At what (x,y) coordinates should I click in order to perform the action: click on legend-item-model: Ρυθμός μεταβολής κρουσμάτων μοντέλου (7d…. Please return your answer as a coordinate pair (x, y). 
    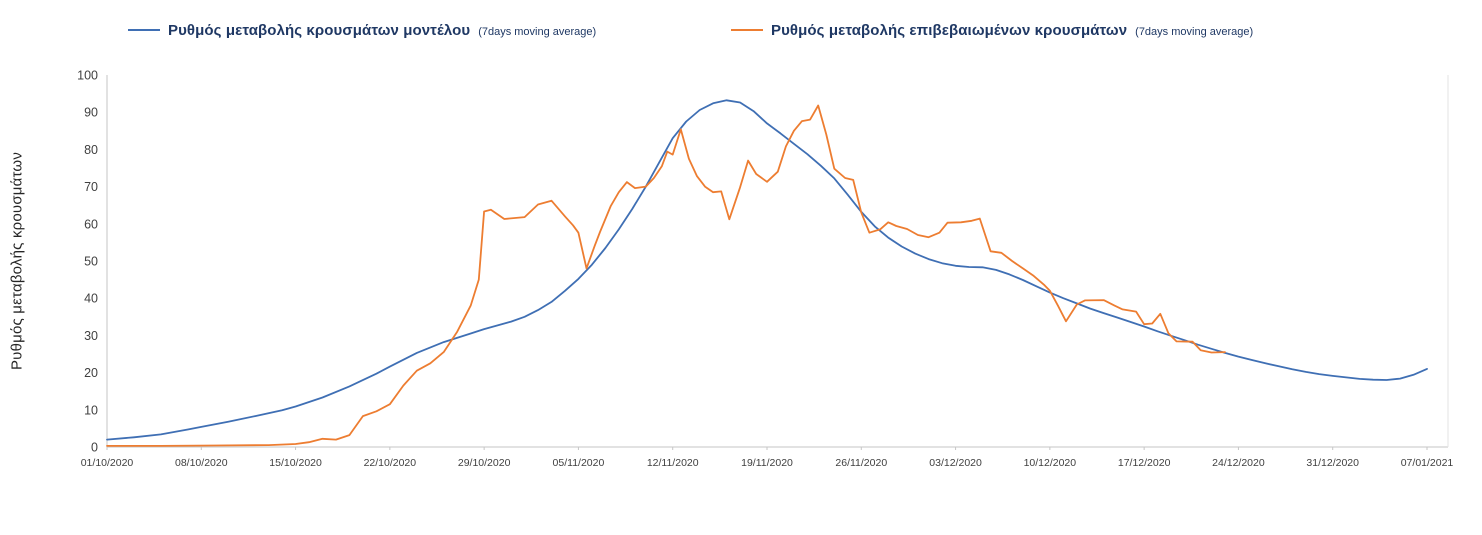
    Looking at the image, I should click on (362, 30).